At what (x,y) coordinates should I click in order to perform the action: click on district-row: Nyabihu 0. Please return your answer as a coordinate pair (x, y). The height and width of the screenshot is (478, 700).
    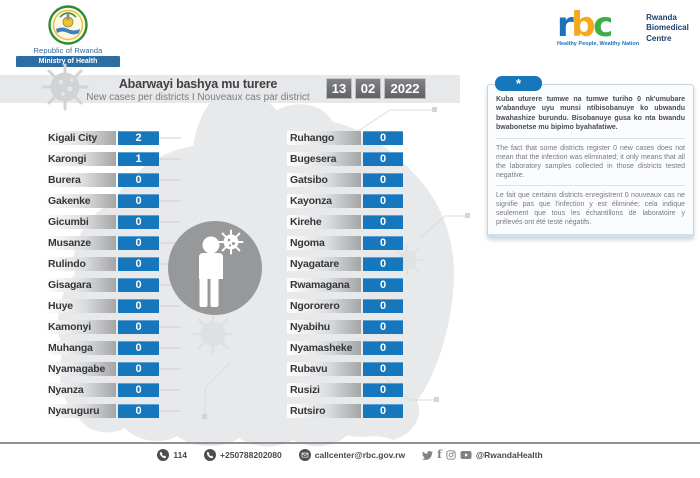
    Looking at the image, I should click on (345, 327).